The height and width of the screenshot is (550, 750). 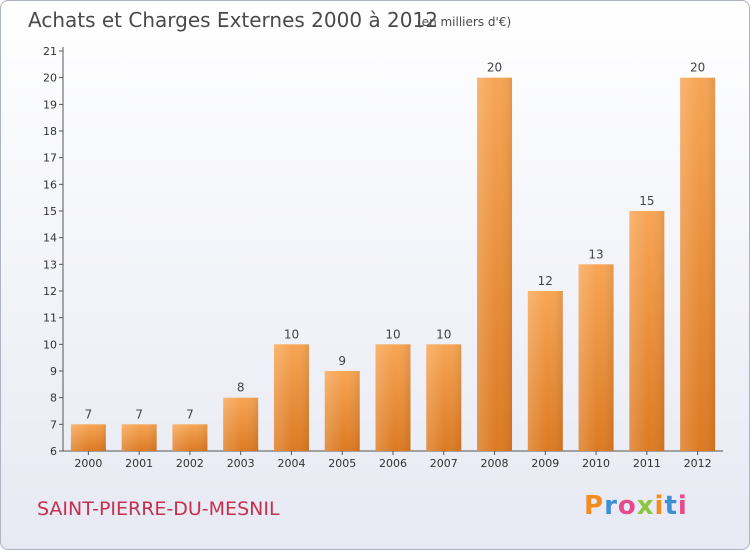 I want to click on bar-value-label: 15, so click(x=646, y=201).